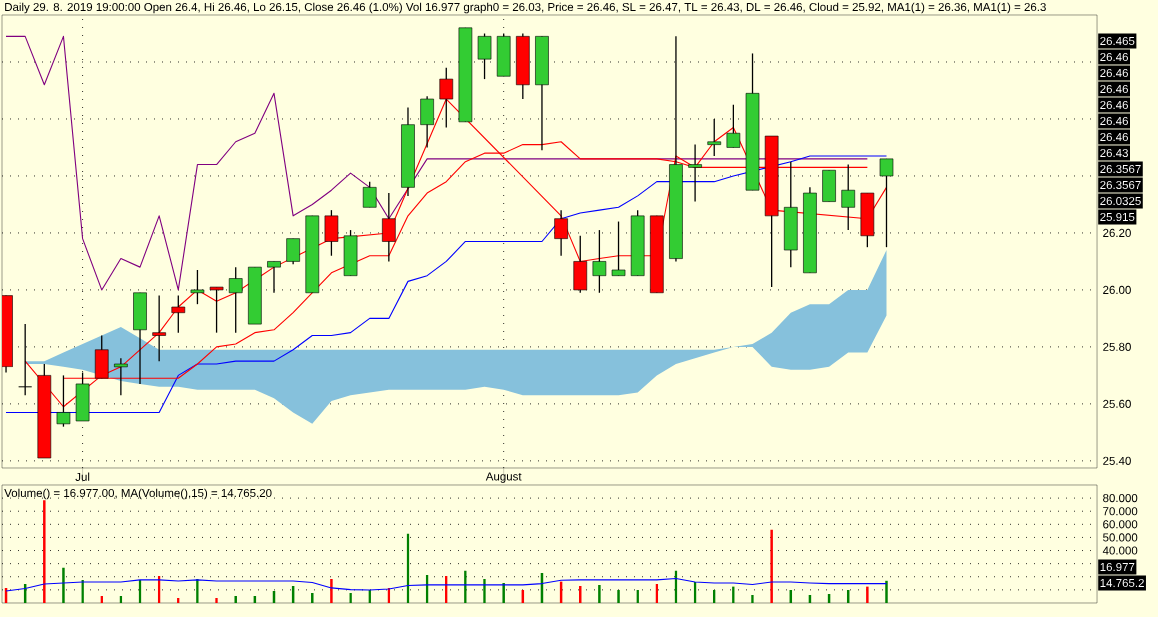  Describe the element at coordinates (1117, 460) in the screenshot. I see `y-tick-label: 25.40` at that location.